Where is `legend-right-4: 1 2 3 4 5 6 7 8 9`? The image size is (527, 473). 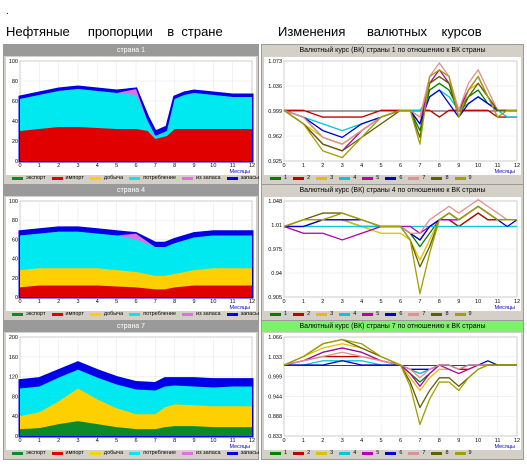 legend-right-4: 1 2 3 4 5 6 7 8 9 is located at coordinates (392, 316).